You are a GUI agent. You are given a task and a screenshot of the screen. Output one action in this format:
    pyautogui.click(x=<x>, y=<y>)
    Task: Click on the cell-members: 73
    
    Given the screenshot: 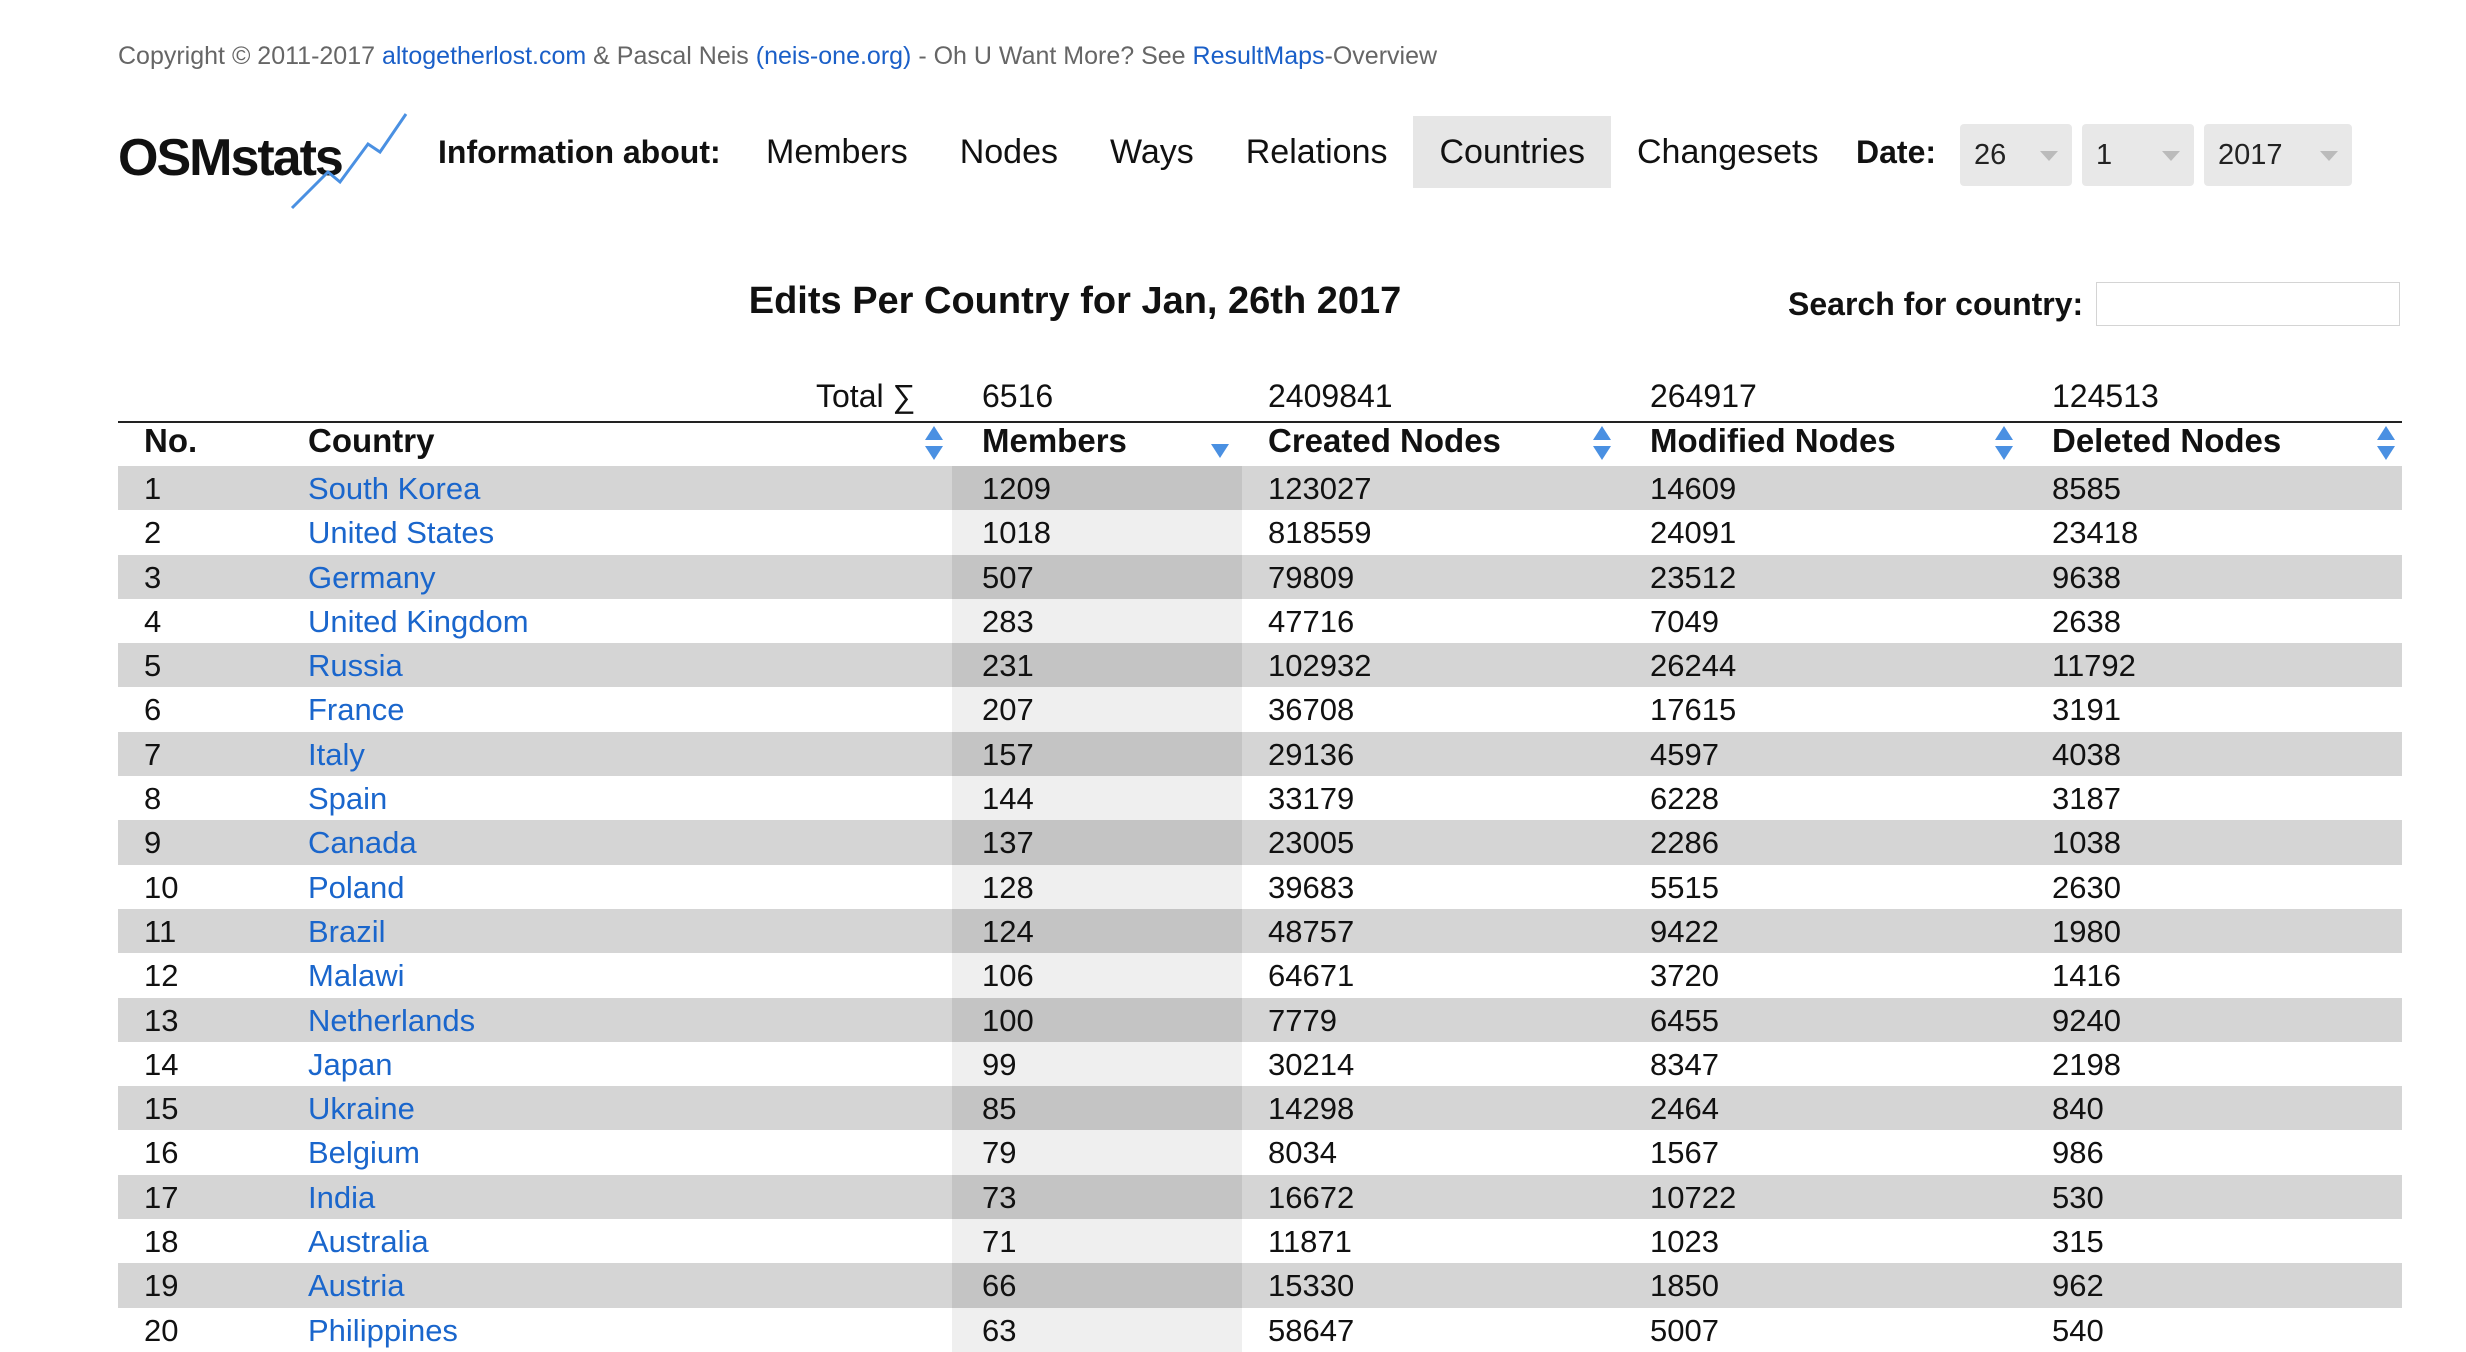 What is the action you would take?
    pyautogui.click(x=999, y=1197)
    